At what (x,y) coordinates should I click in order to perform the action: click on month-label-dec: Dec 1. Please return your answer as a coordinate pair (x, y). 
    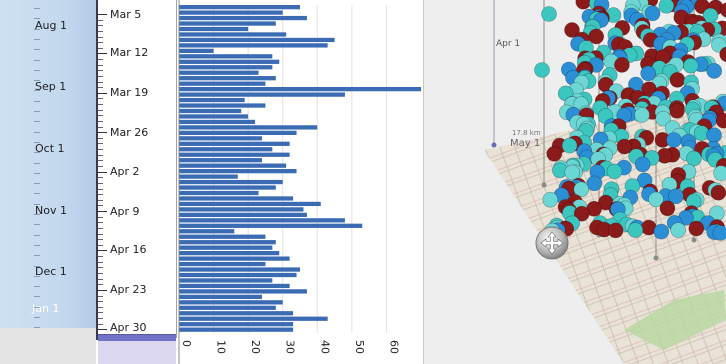
    Looking at the image, I should click on (51, 271).